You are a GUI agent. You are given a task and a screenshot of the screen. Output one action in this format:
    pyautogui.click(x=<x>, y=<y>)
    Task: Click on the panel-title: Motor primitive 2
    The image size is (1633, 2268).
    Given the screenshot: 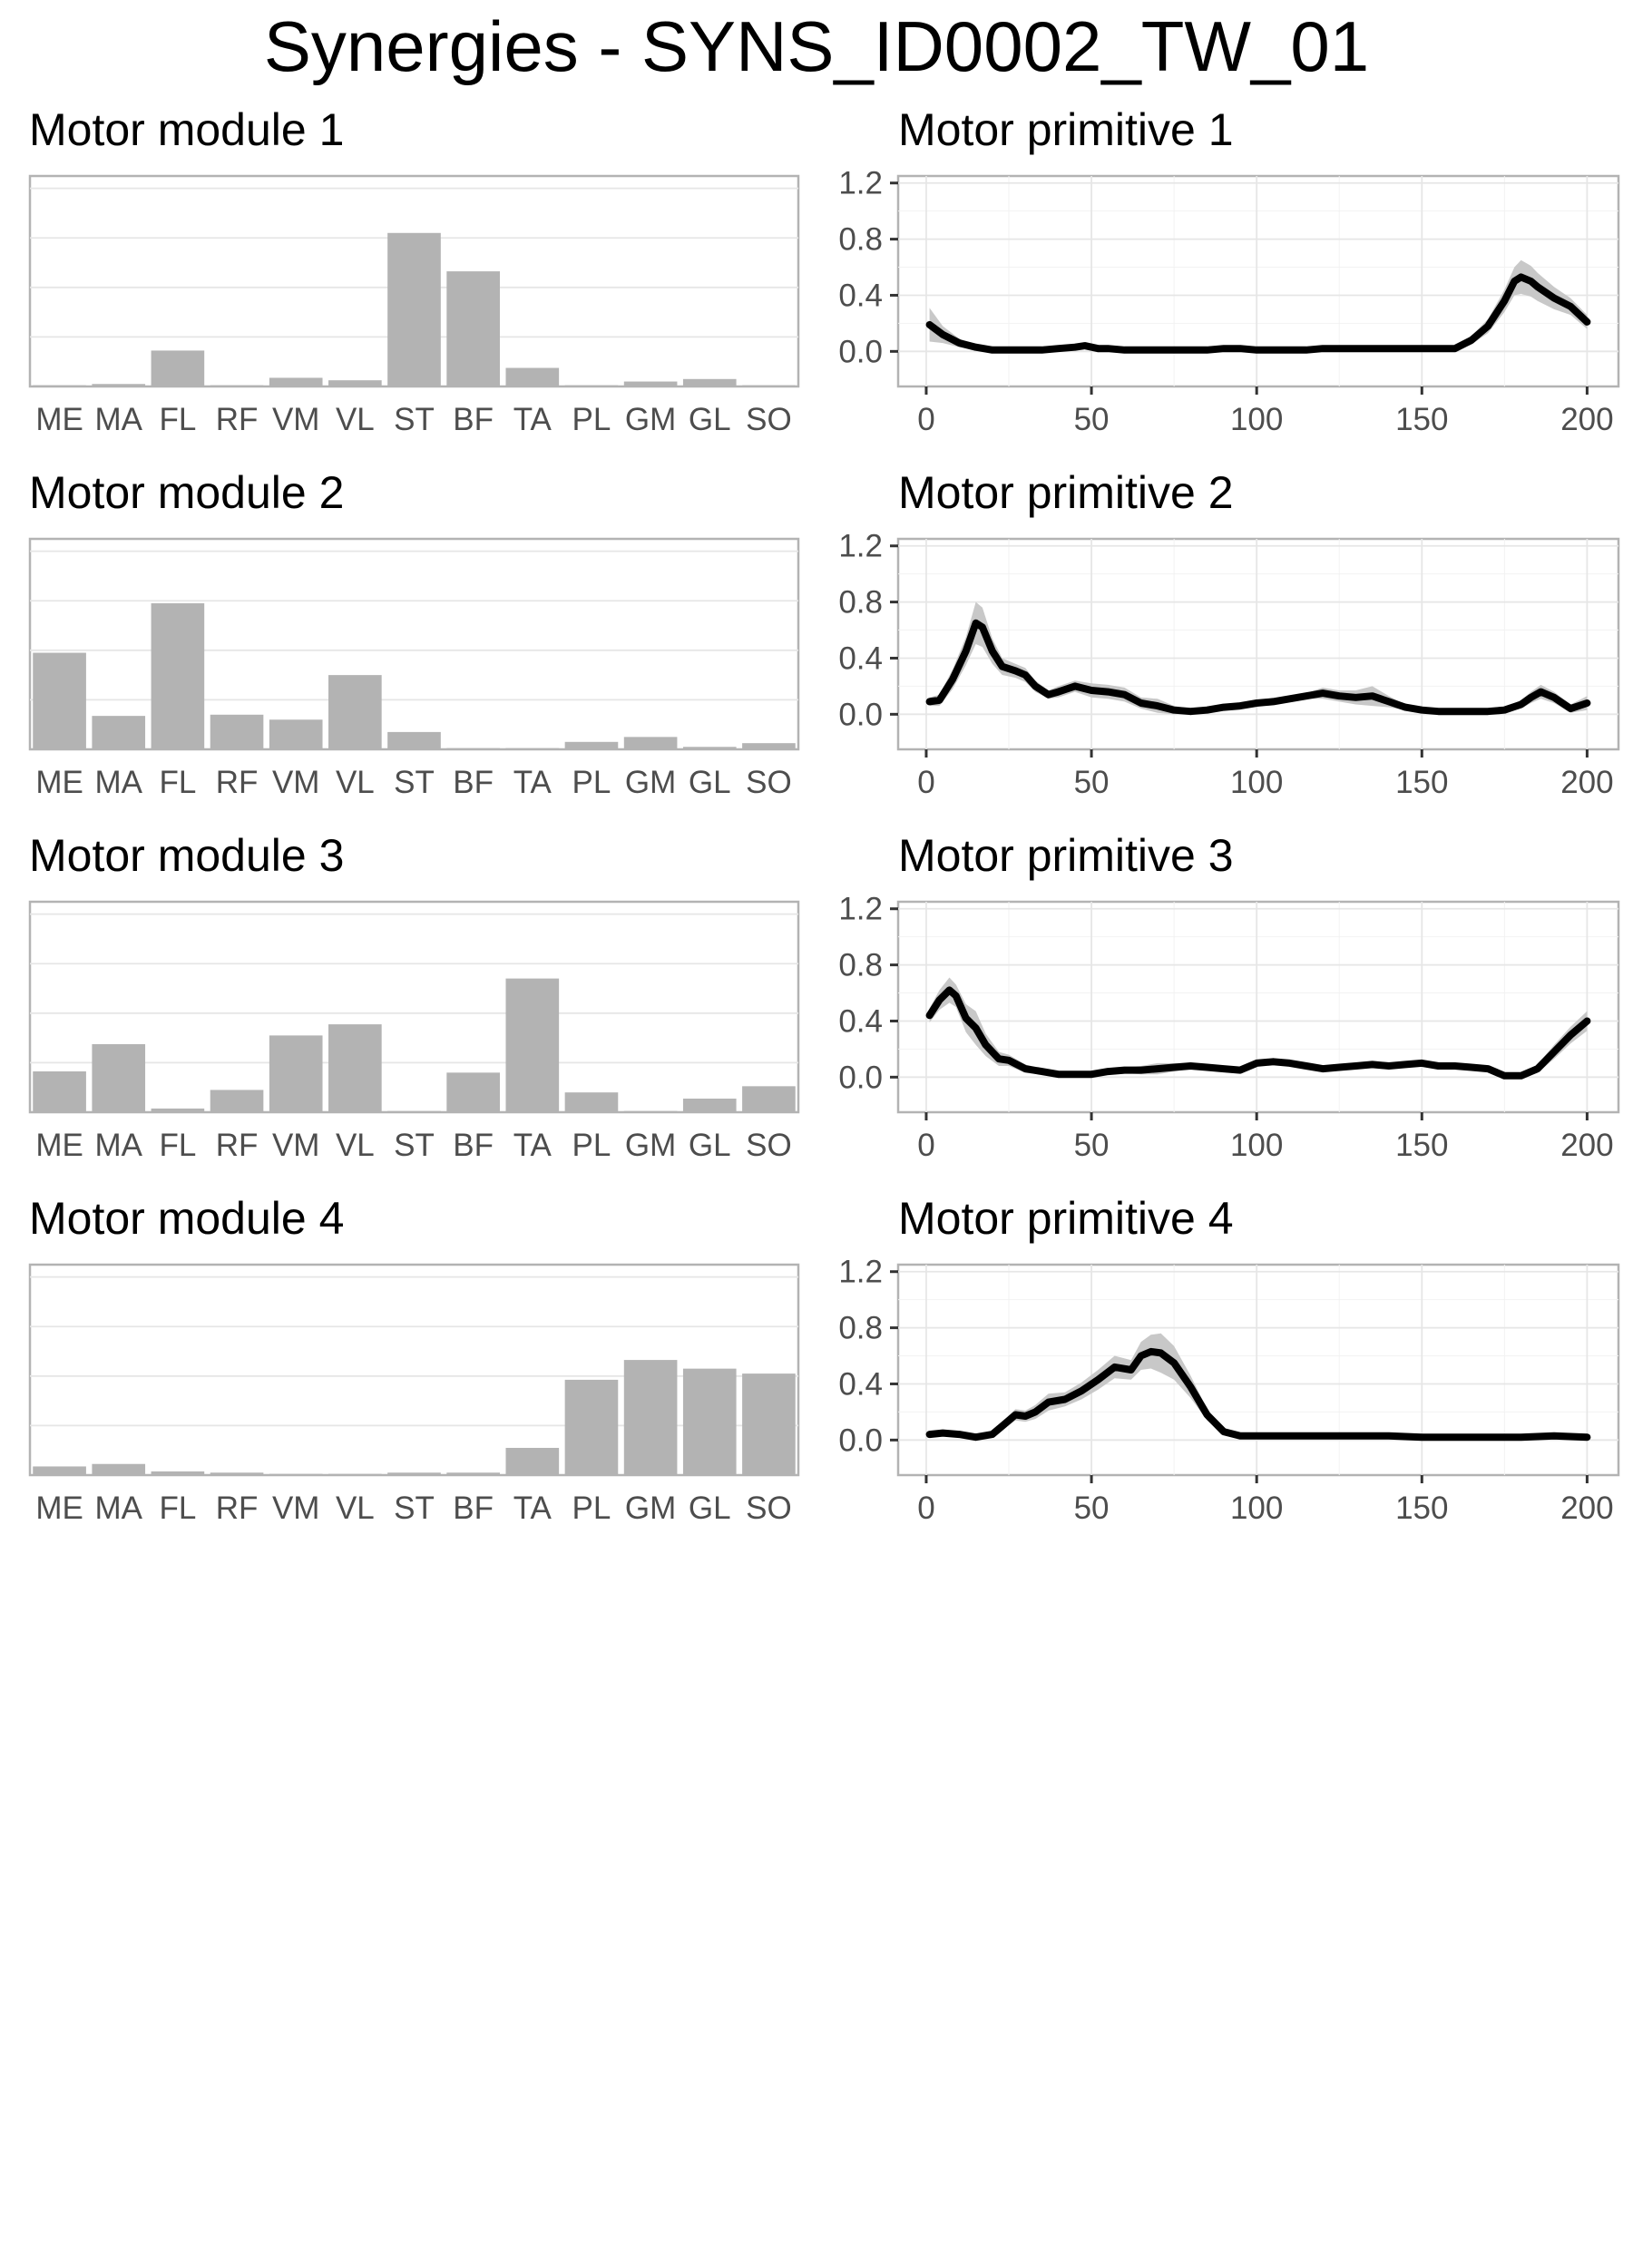 What is the action you would take?
    pyautogui.click(x=1066, y=493)
    